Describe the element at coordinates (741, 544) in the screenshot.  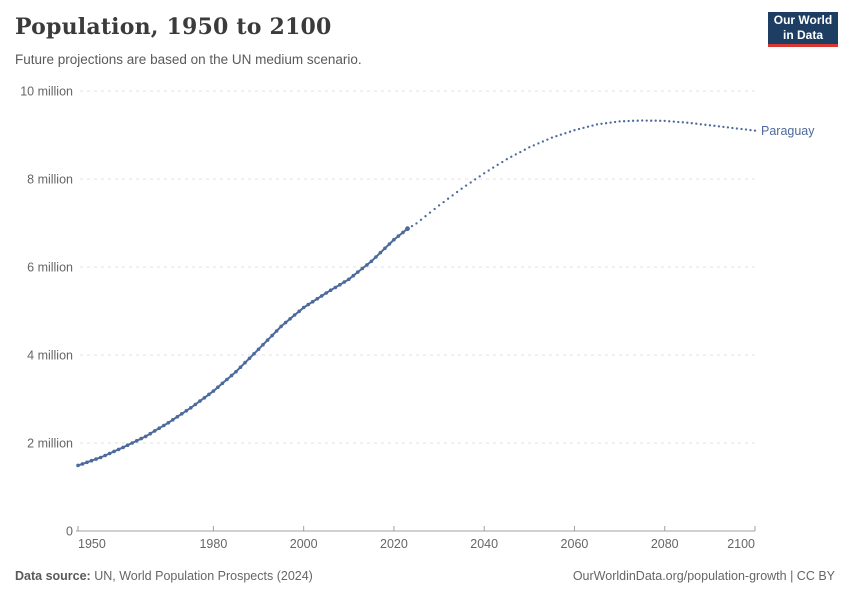
I see `x-axis-label: 2100` at that location.